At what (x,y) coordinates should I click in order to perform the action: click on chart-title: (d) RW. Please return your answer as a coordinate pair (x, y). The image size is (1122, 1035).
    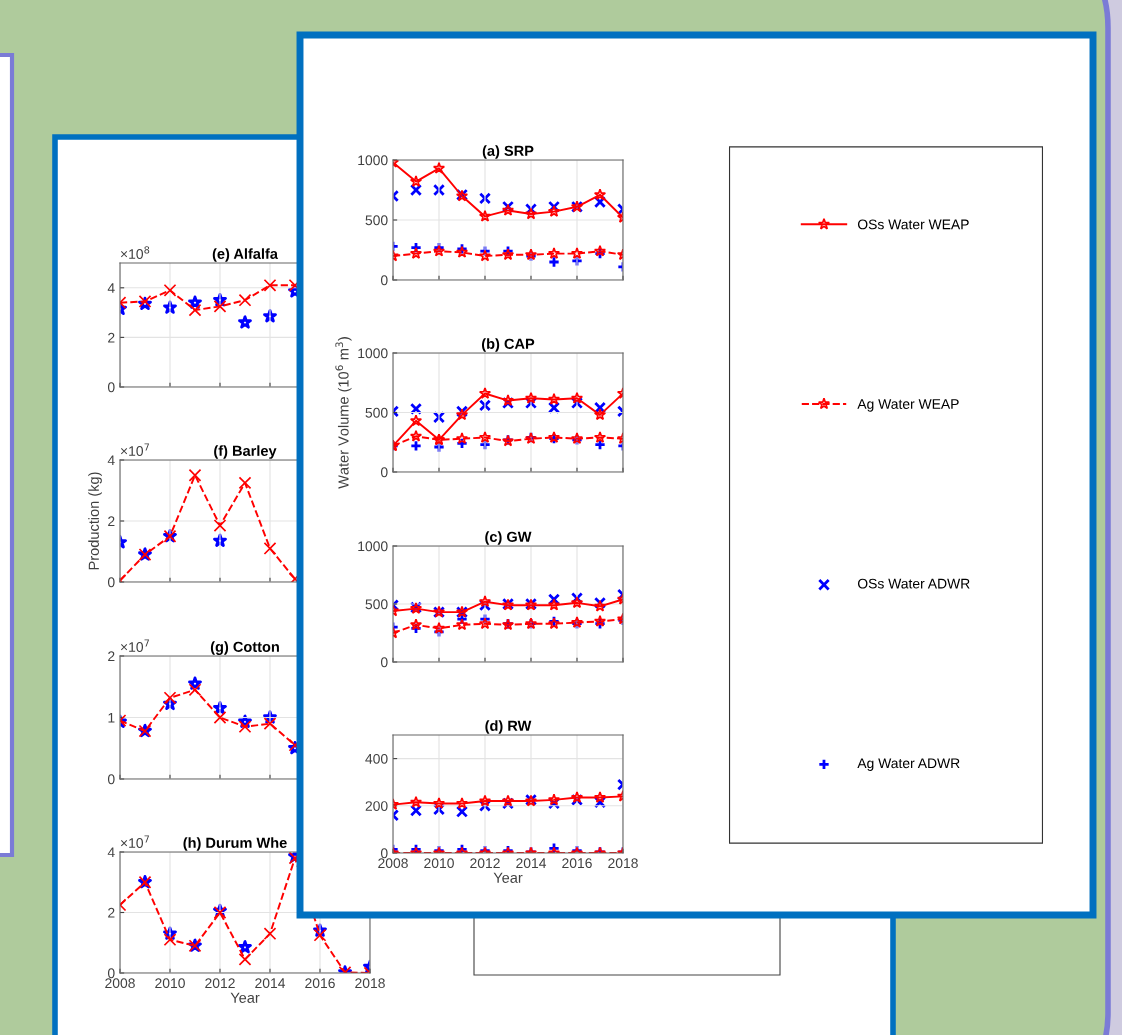
    Looking at the image, I should click on (508, 727).